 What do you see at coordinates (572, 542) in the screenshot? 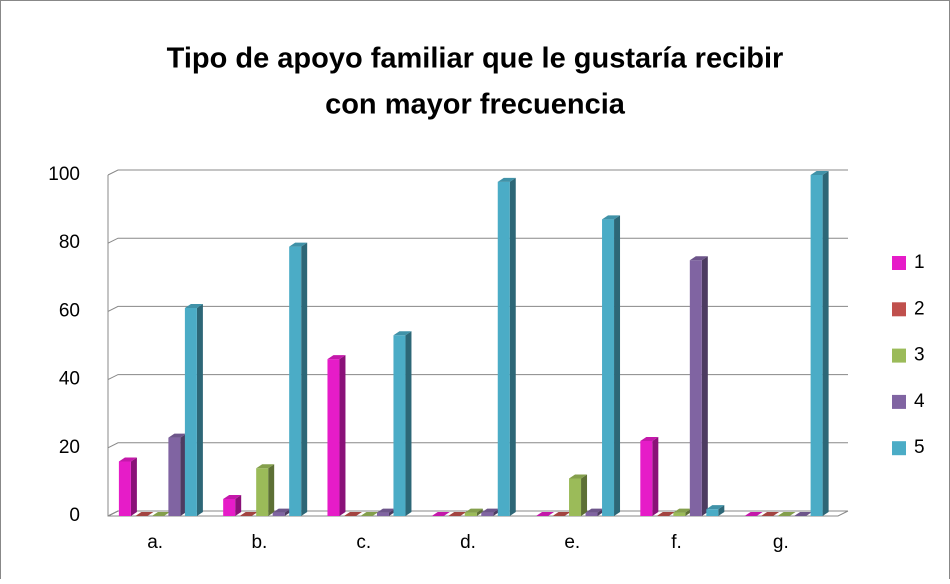
I see `x-tick-label: e.` at bounding box center [572, 542].